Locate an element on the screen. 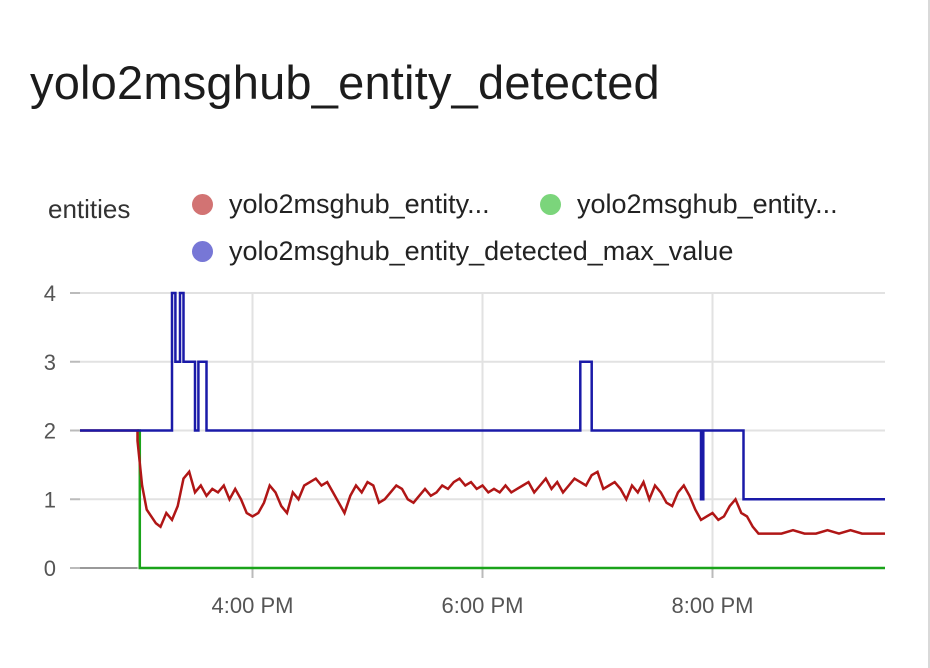 The height and width of the screenshot is (668, 930). y-tick-label: 3 is located at coordinates (50, 362).